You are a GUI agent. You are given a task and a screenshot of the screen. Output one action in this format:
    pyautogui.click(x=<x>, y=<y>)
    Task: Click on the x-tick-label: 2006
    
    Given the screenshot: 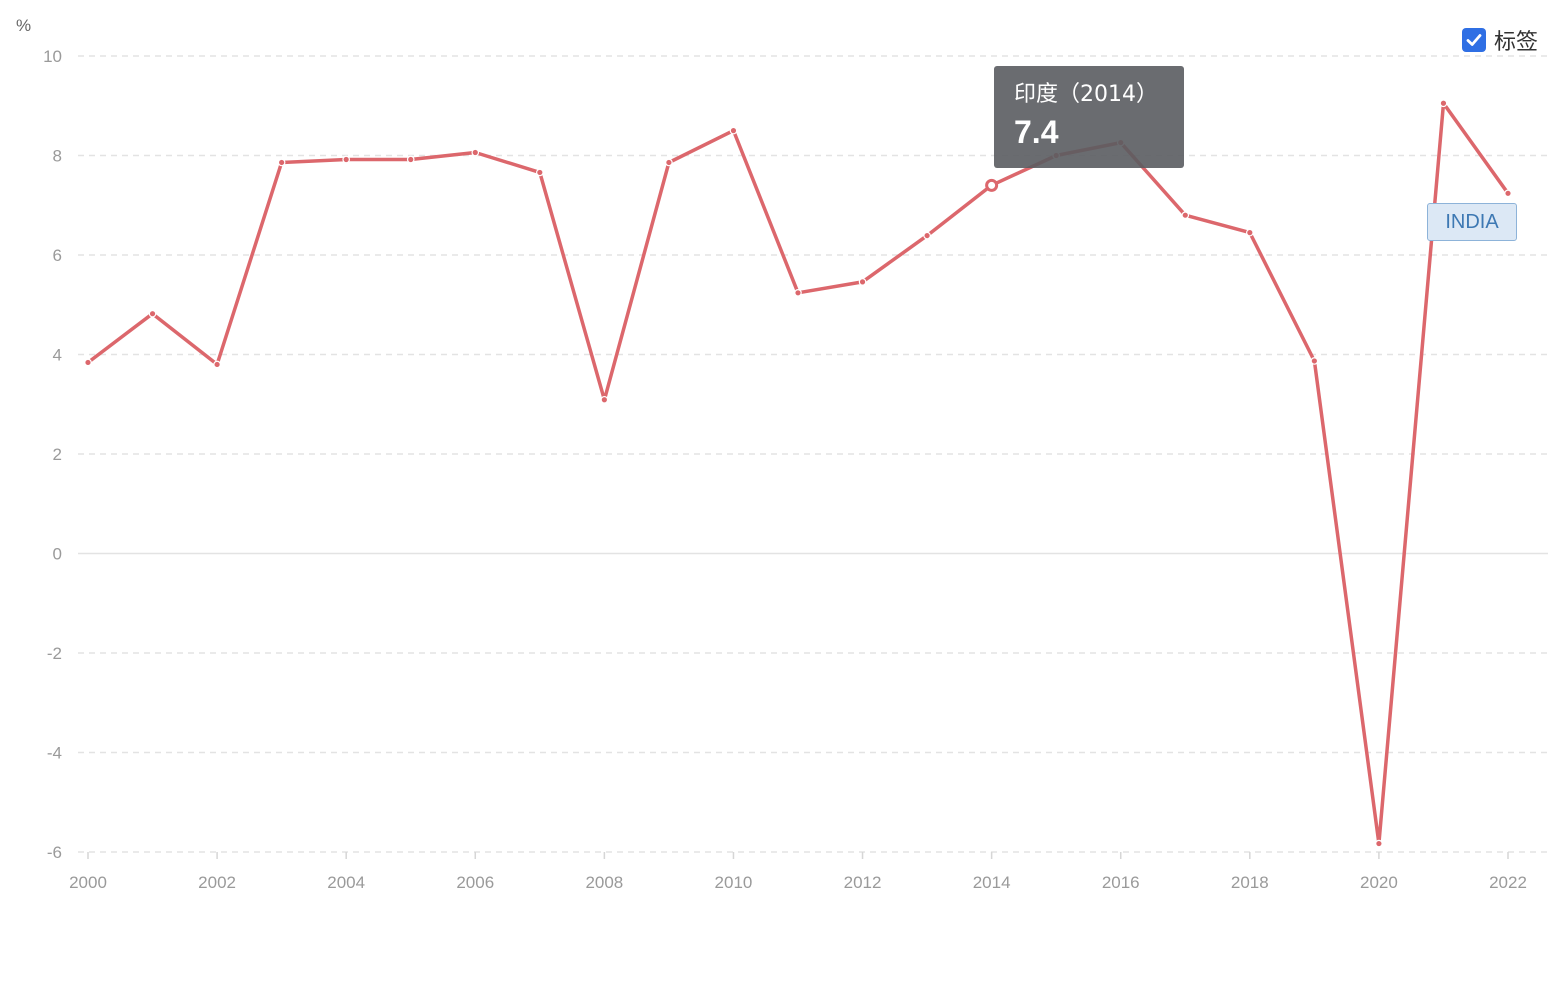 What is the action you would take?
    pyautogui.click(x=475, y=882)
    